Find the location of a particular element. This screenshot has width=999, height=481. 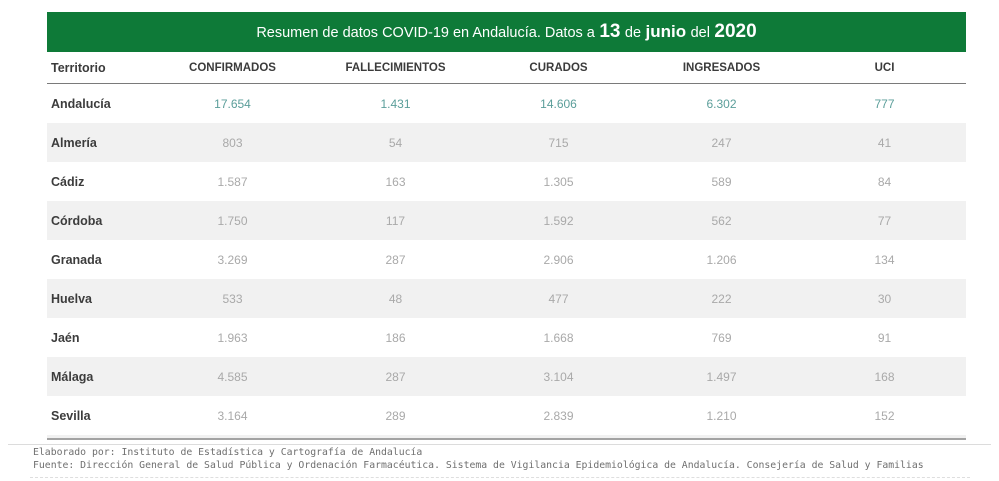

title-de: de is located at coordinates (633, 33).